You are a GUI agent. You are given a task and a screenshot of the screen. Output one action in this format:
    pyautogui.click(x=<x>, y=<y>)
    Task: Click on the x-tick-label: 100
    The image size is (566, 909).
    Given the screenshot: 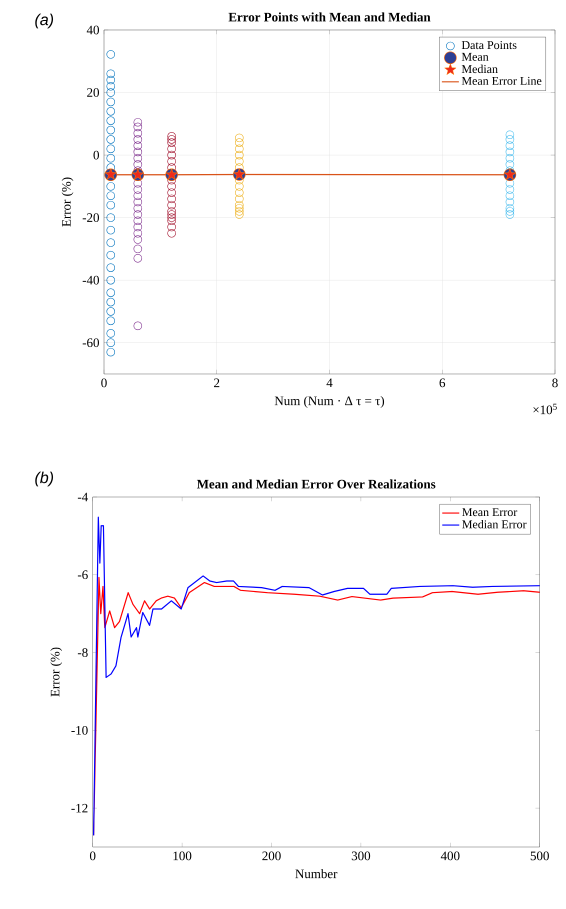 What is the action you would take?
    pyautogui.click(x=183, y=856)
    